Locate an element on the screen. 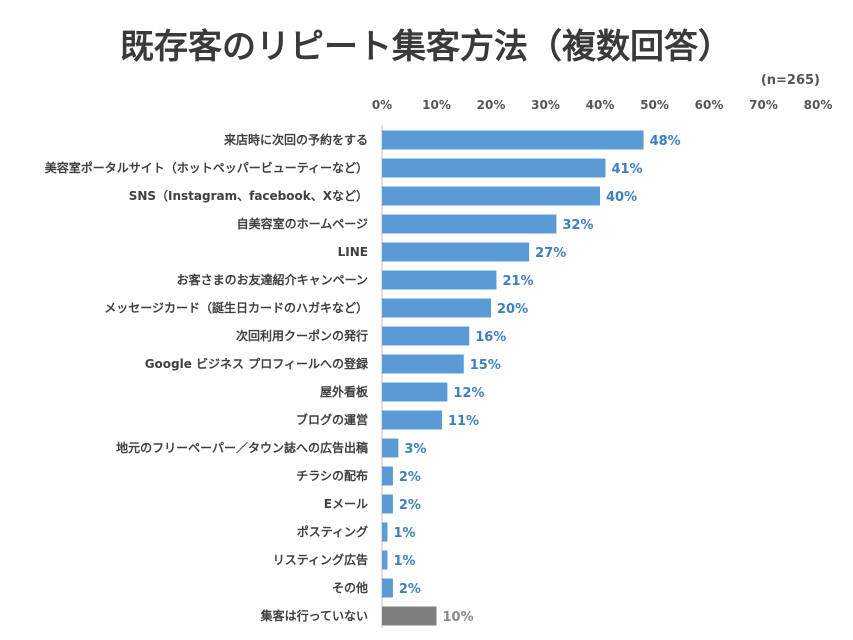  category-label: リスティング広告 is located at coordinates (320, 559).